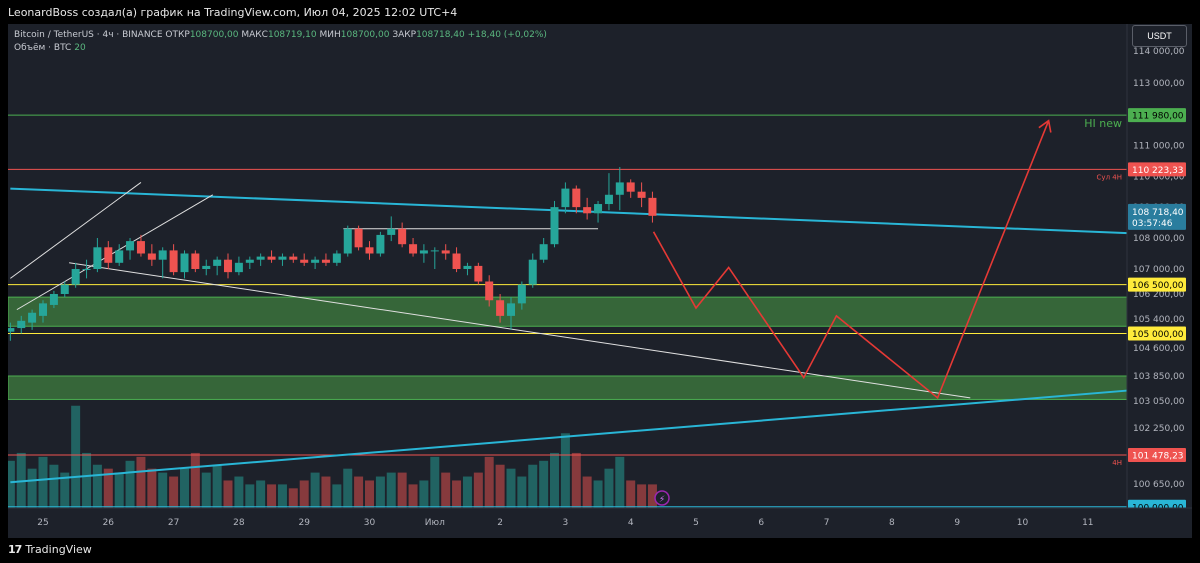  Describe the element at coordinates (280, 48) in the screenshot. I see `legend-volume-row: Объём · BTC 20` at that location.